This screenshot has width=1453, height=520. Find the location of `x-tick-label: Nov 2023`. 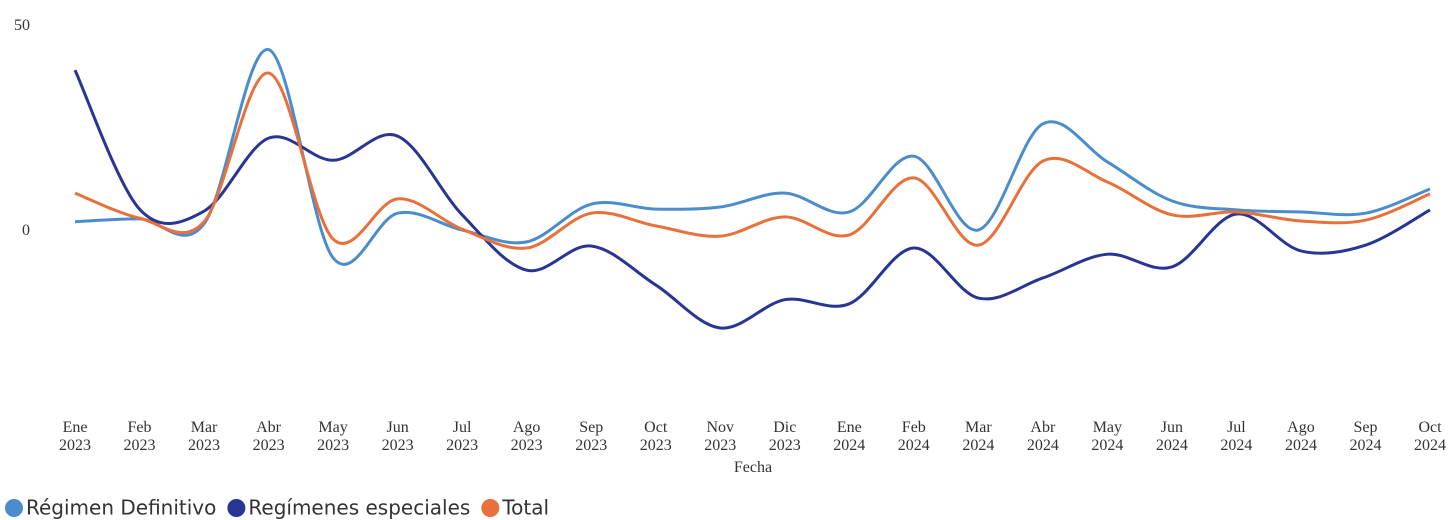

x-tick-label: Nov 2023 is located at coordinates (720, 436).